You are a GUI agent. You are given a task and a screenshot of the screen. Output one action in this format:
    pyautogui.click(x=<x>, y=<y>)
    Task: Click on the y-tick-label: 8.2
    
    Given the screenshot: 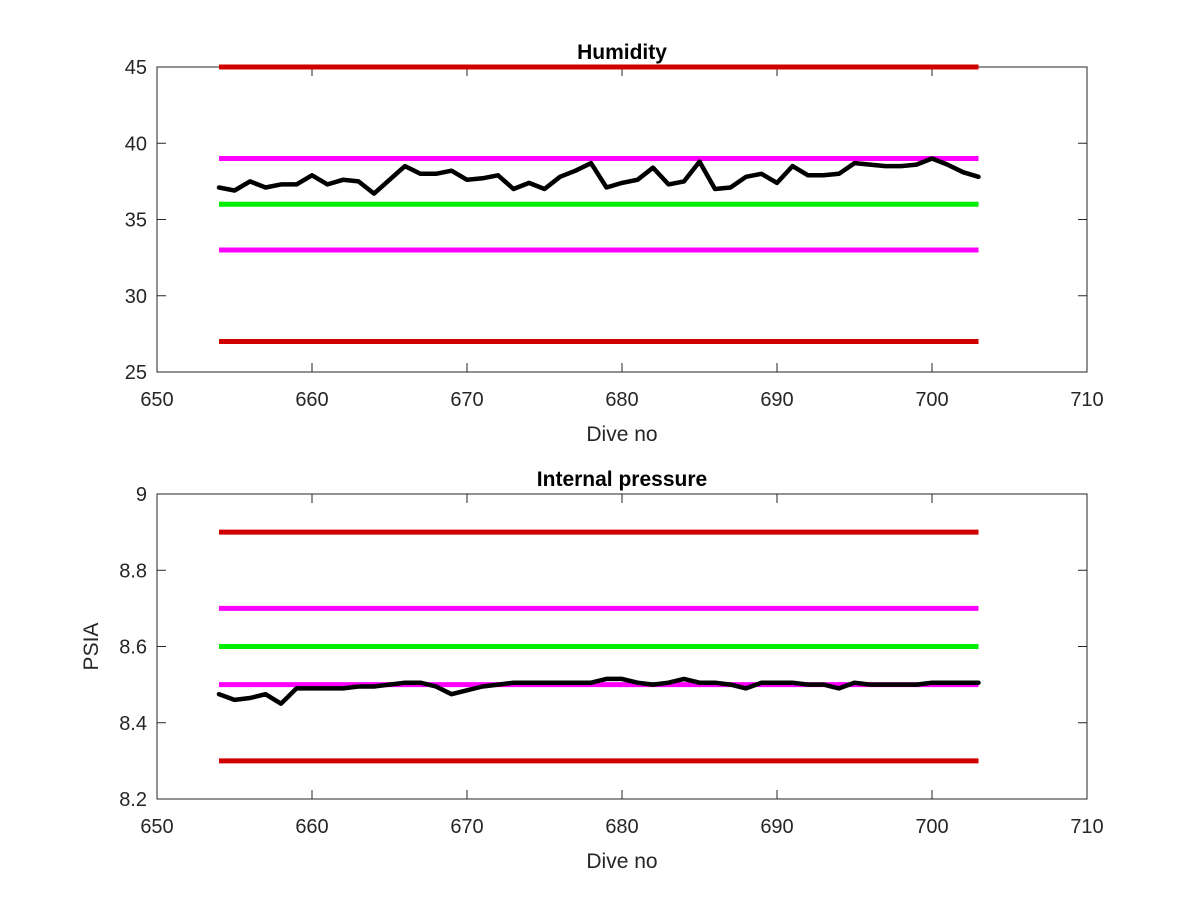 What is the action you would take?
    pyautogui.click(x=133, y=800)
    